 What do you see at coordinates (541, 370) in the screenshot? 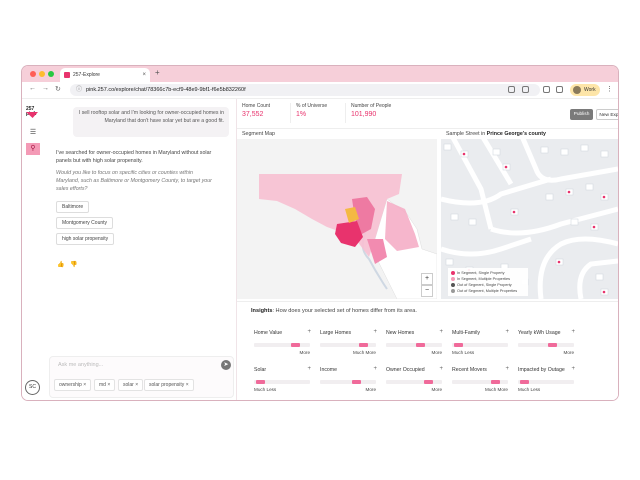
I see `insight-name: Impacted by Outage` at bounding box center [541, 370].